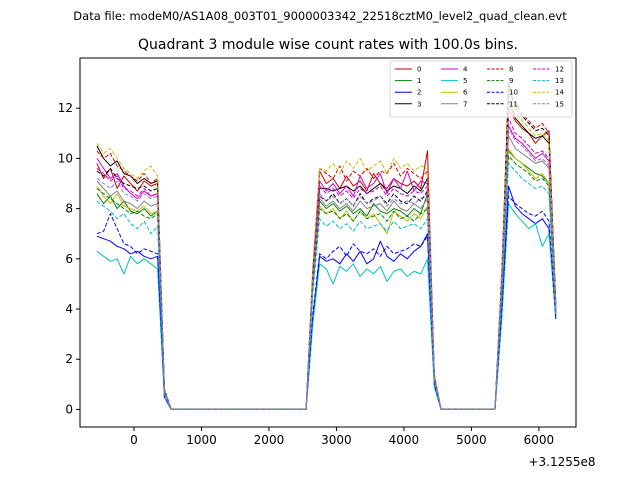 The image size is (640, 480). I want to click on x-tick-label-4: 4000, so click(404, 440).